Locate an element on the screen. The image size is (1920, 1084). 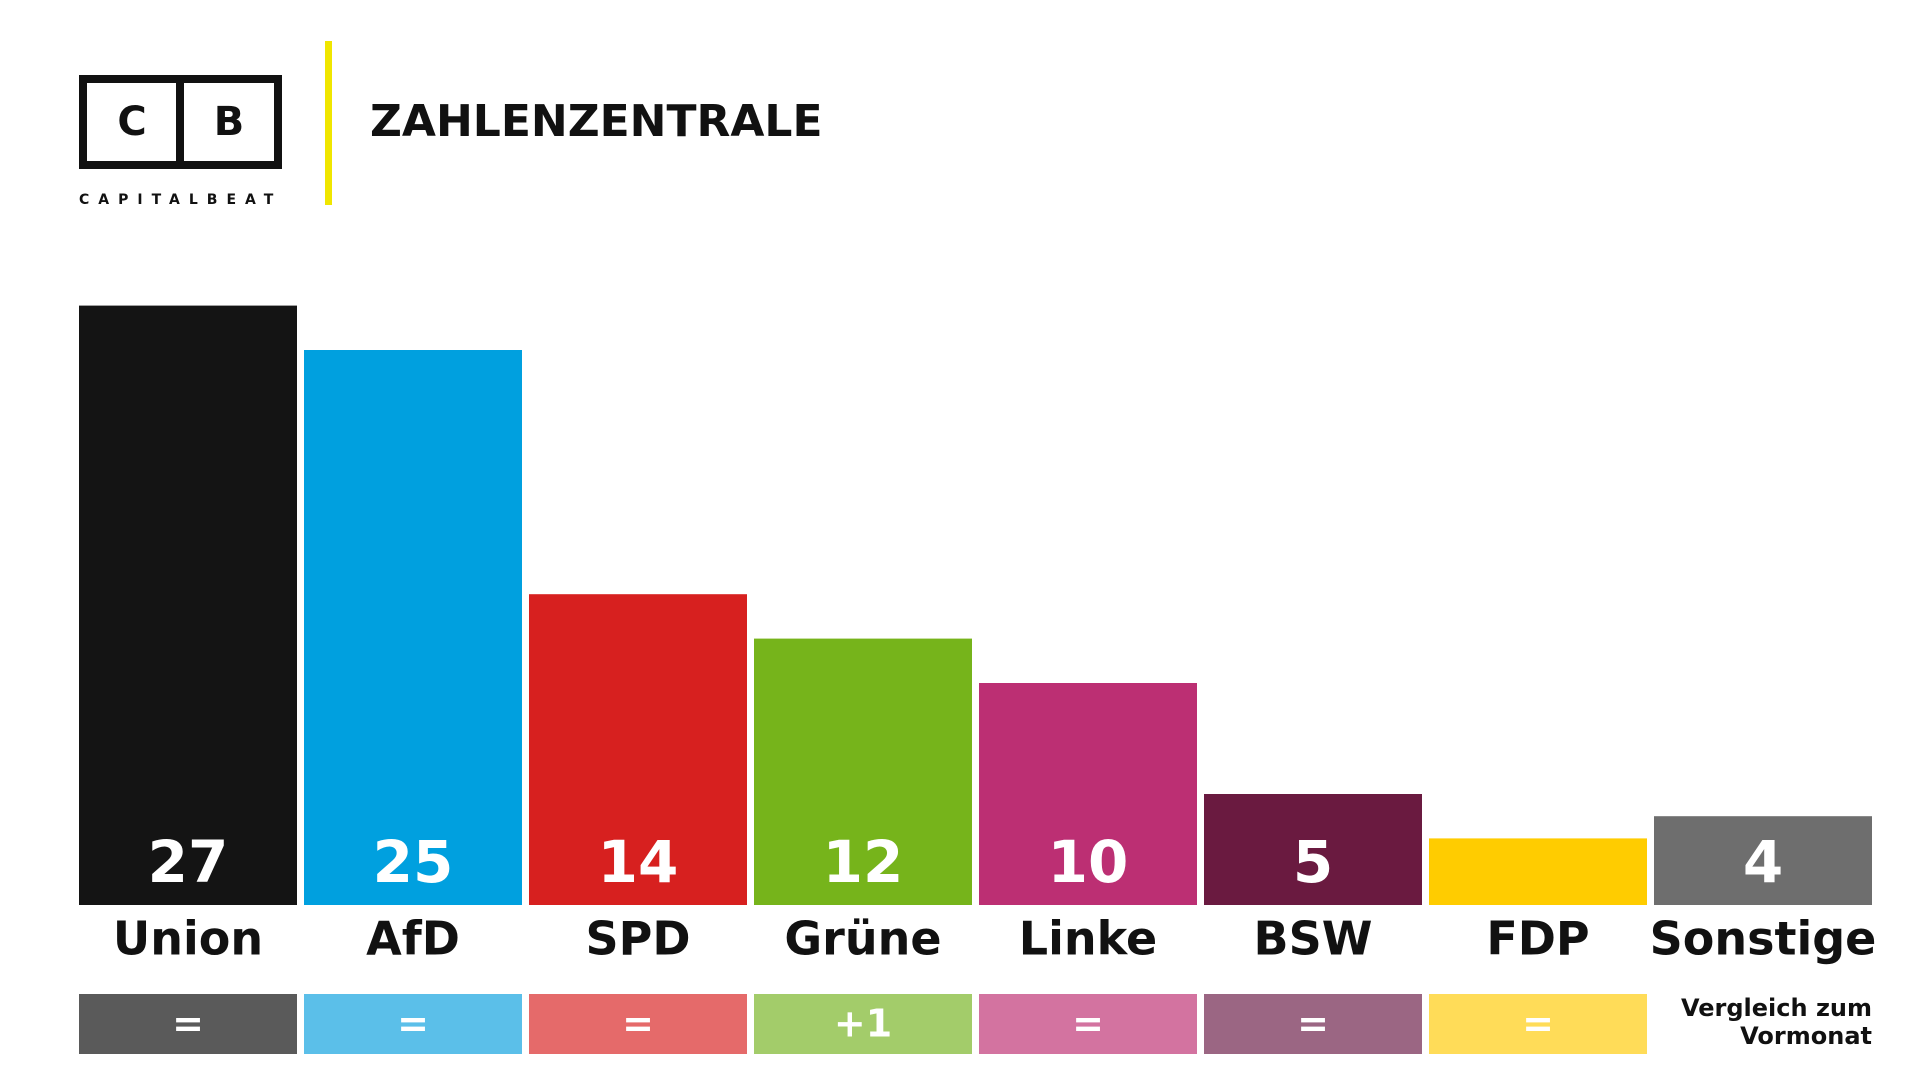
value-label: 12 is located at coordinates (863, 862).